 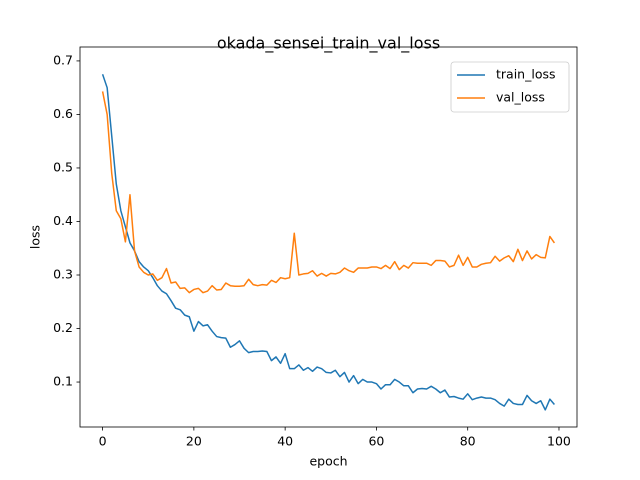 What do you see at coordinates (328, 461) in the screenshot?
I see `x-axis-label: epoch` at bounding box center [328, 461].